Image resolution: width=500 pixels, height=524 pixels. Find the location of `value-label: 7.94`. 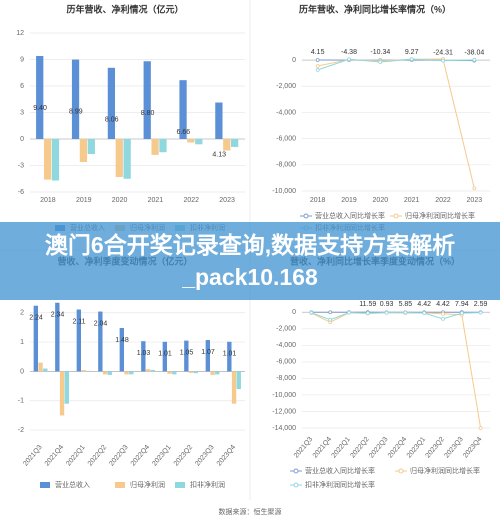

value-label: 7.94 is located at coordinates (462, 304).